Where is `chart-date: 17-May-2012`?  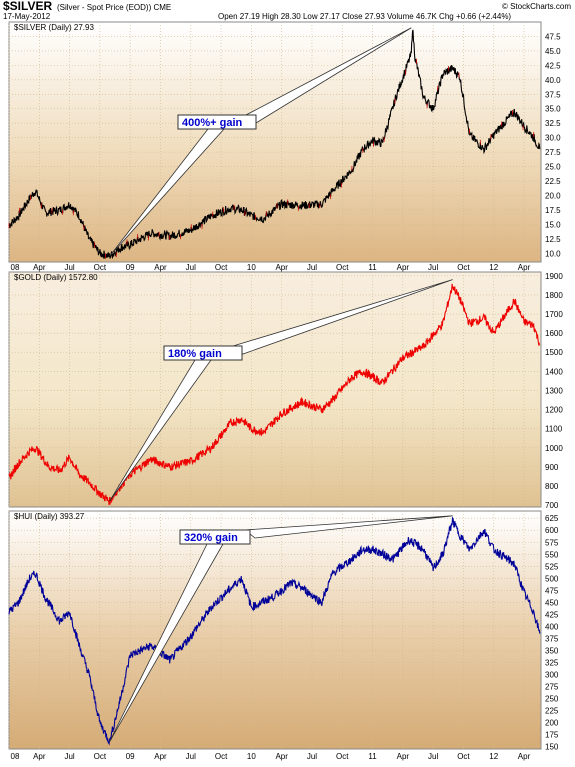 chart-date: 17-May-2012 is located at coordinates (27, 16).